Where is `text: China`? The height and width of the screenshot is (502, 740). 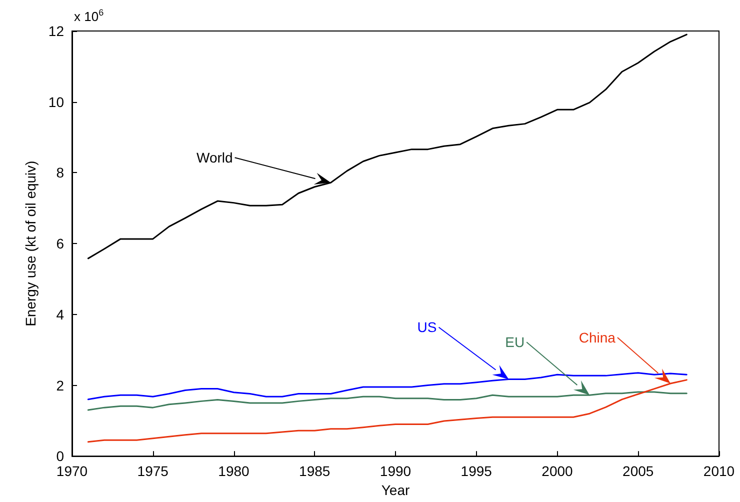
text: China is located at coordinates (597, 337).